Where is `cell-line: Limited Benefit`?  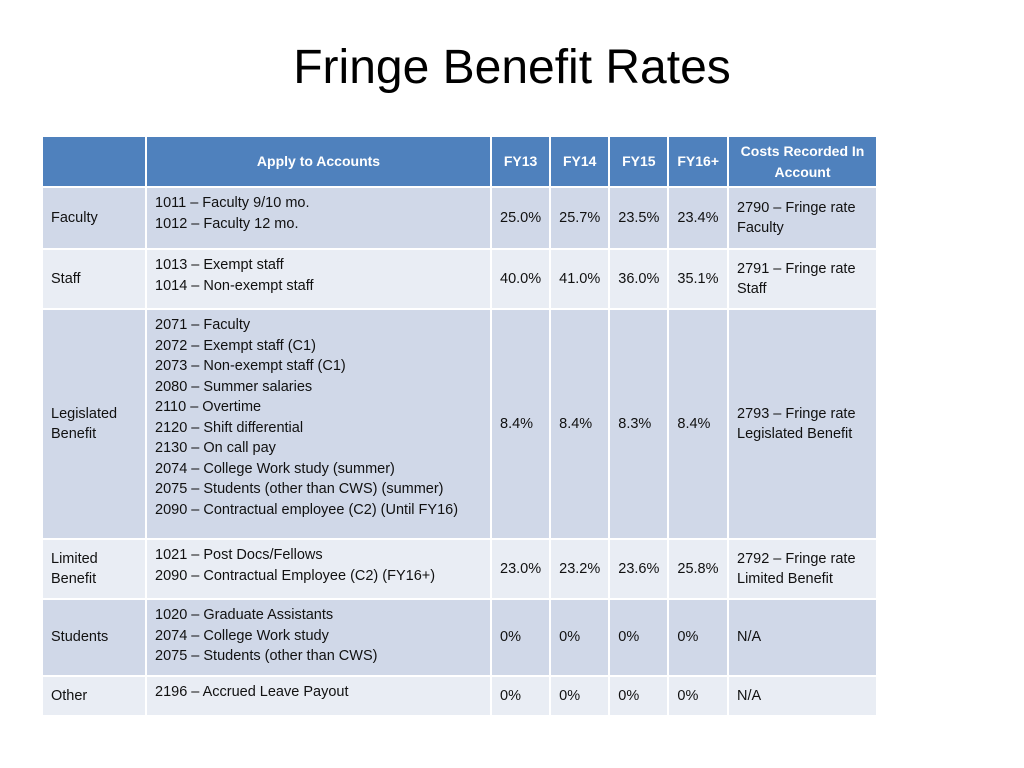
cell-line: Limited Benefit is located at coordinates (785, 579).